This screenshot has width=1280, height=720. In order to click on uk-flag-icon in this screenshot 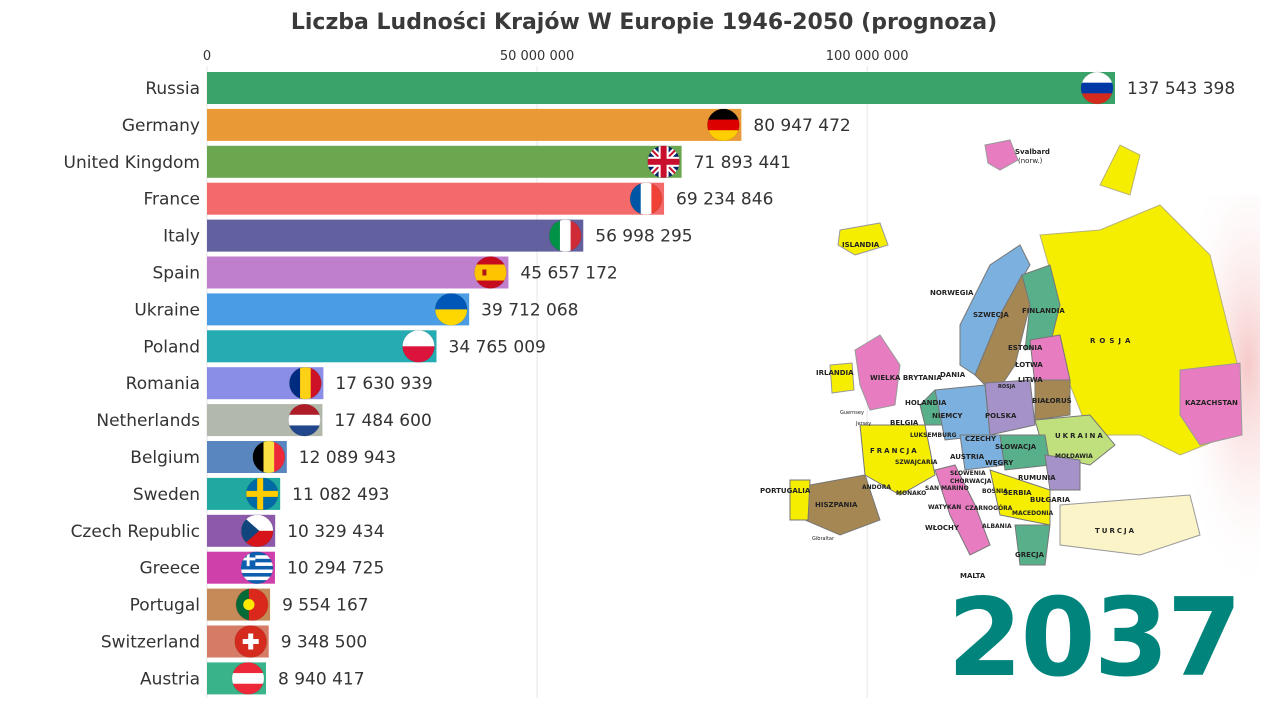, I will do `click(663, 161)`.